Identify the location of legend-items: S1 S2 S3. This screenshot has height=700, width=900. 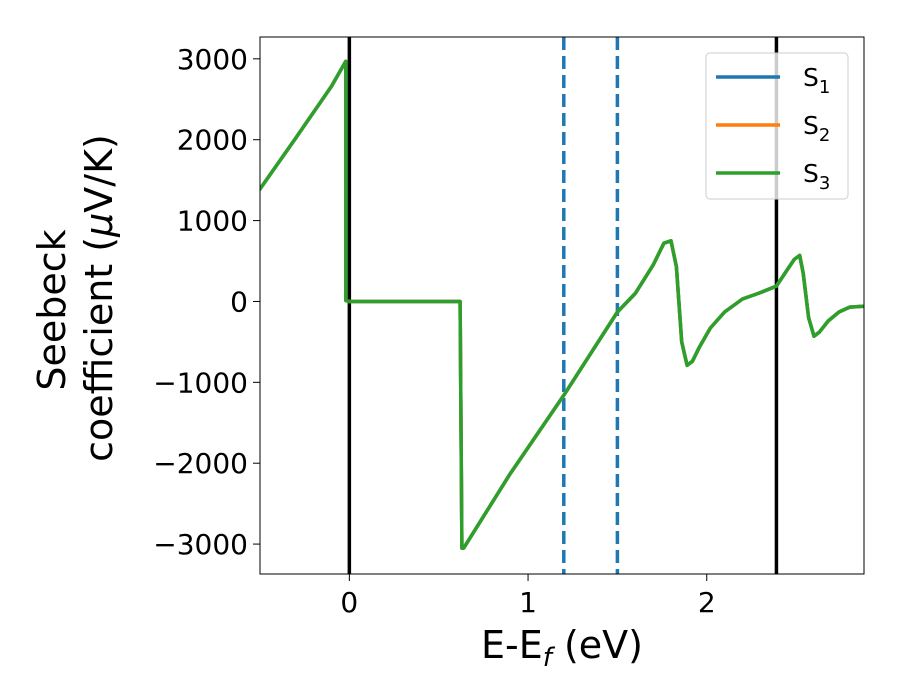
(773, 128).